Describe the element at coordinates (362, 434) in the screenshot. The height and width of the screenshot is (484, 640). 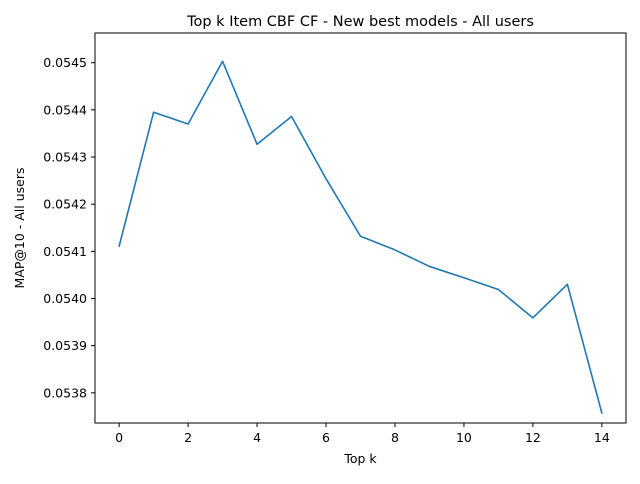
I see `x-axis: 0 2 4 6 8 10 12 14` at that location.